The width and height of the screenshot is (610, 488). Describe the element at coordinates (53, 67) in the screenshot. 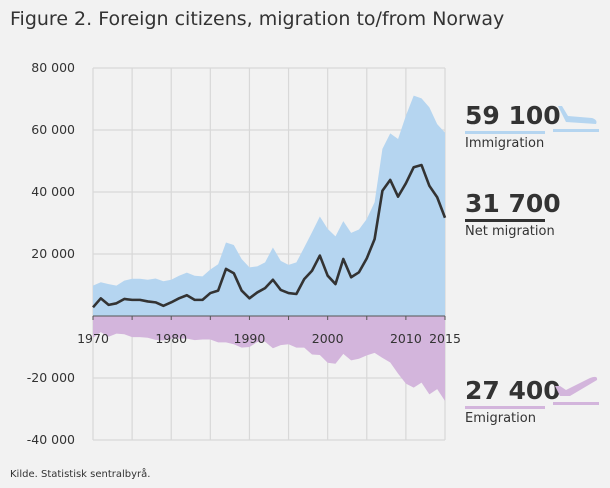

I see `y-tick-label: 80 000` at that location.